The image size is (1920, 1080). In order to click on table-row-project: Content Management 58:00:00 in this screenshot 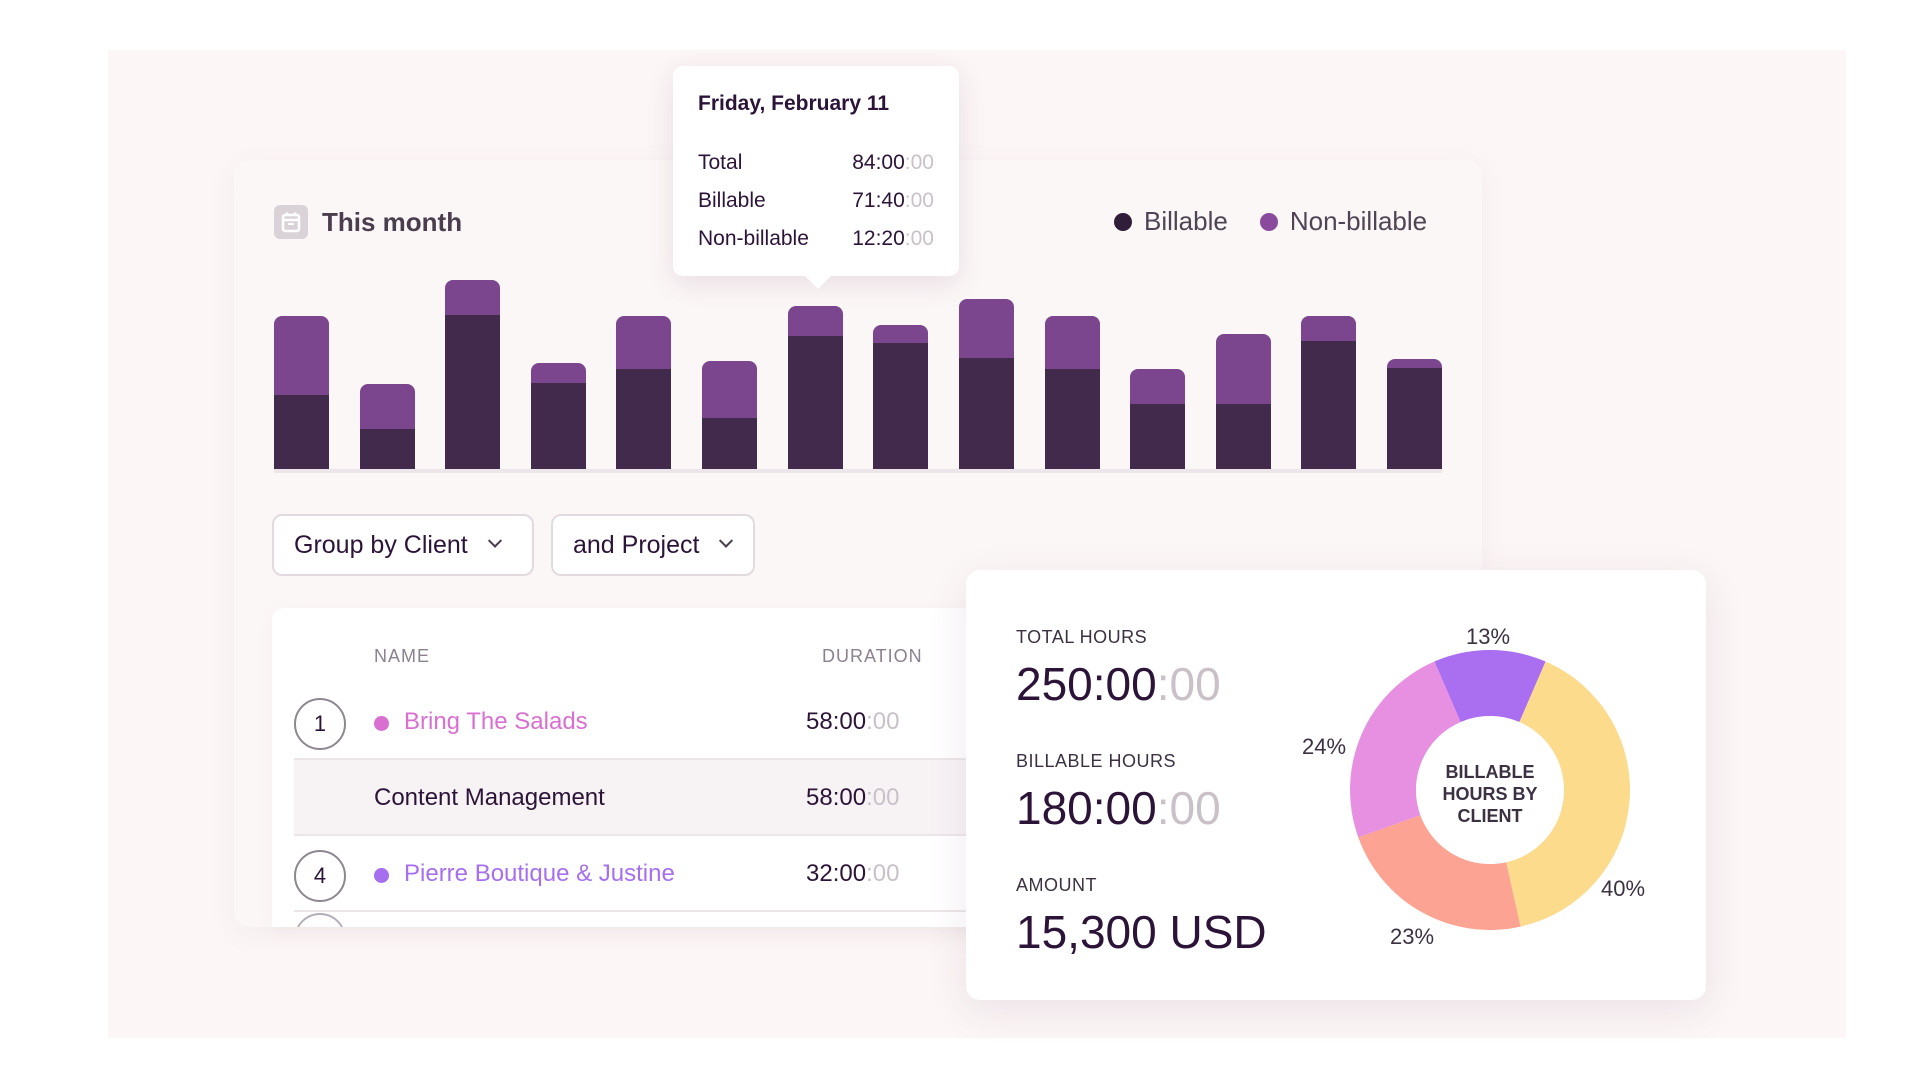, I will do `click(633, 798)`.